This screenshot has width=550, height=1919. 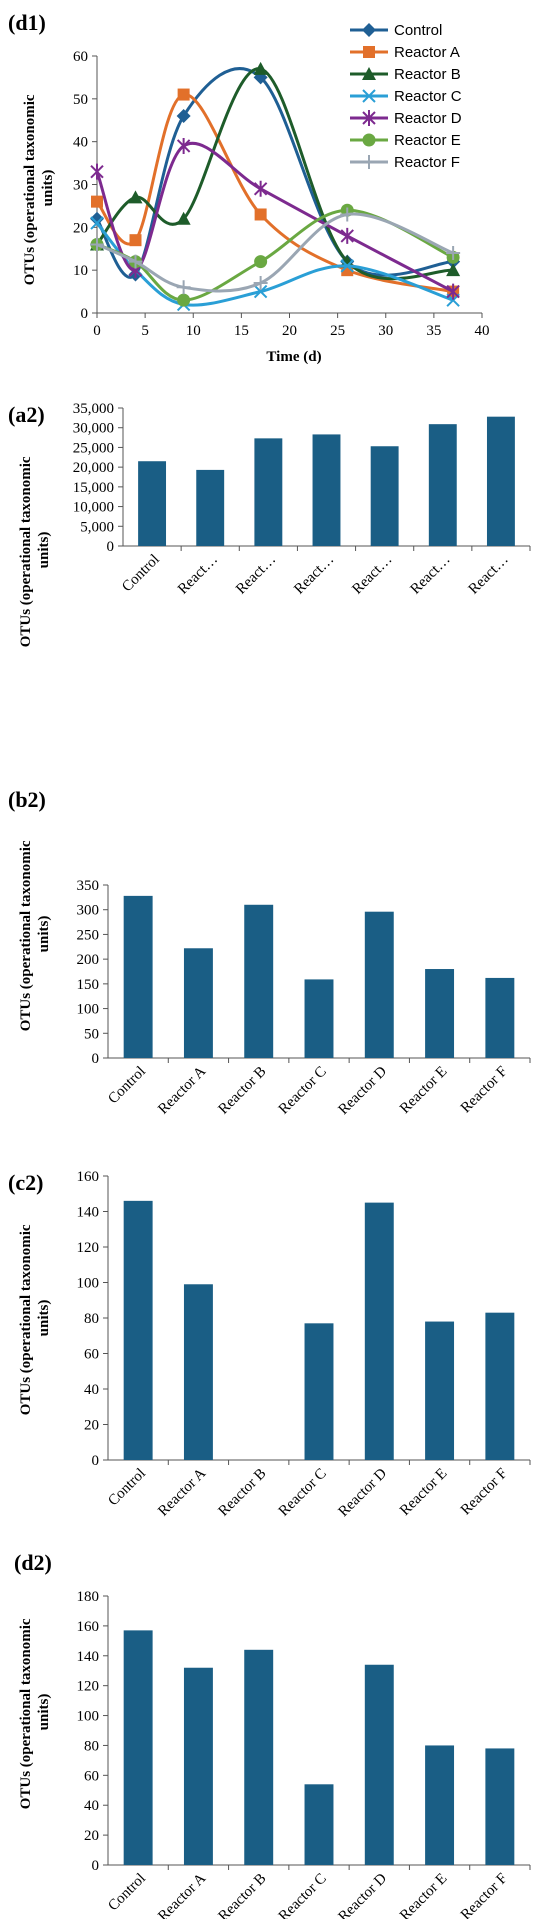 What do you see at coordinates (88, 985) in the screenshot?
I see `y-tick-label: 150` at bounding box center [88, 985].